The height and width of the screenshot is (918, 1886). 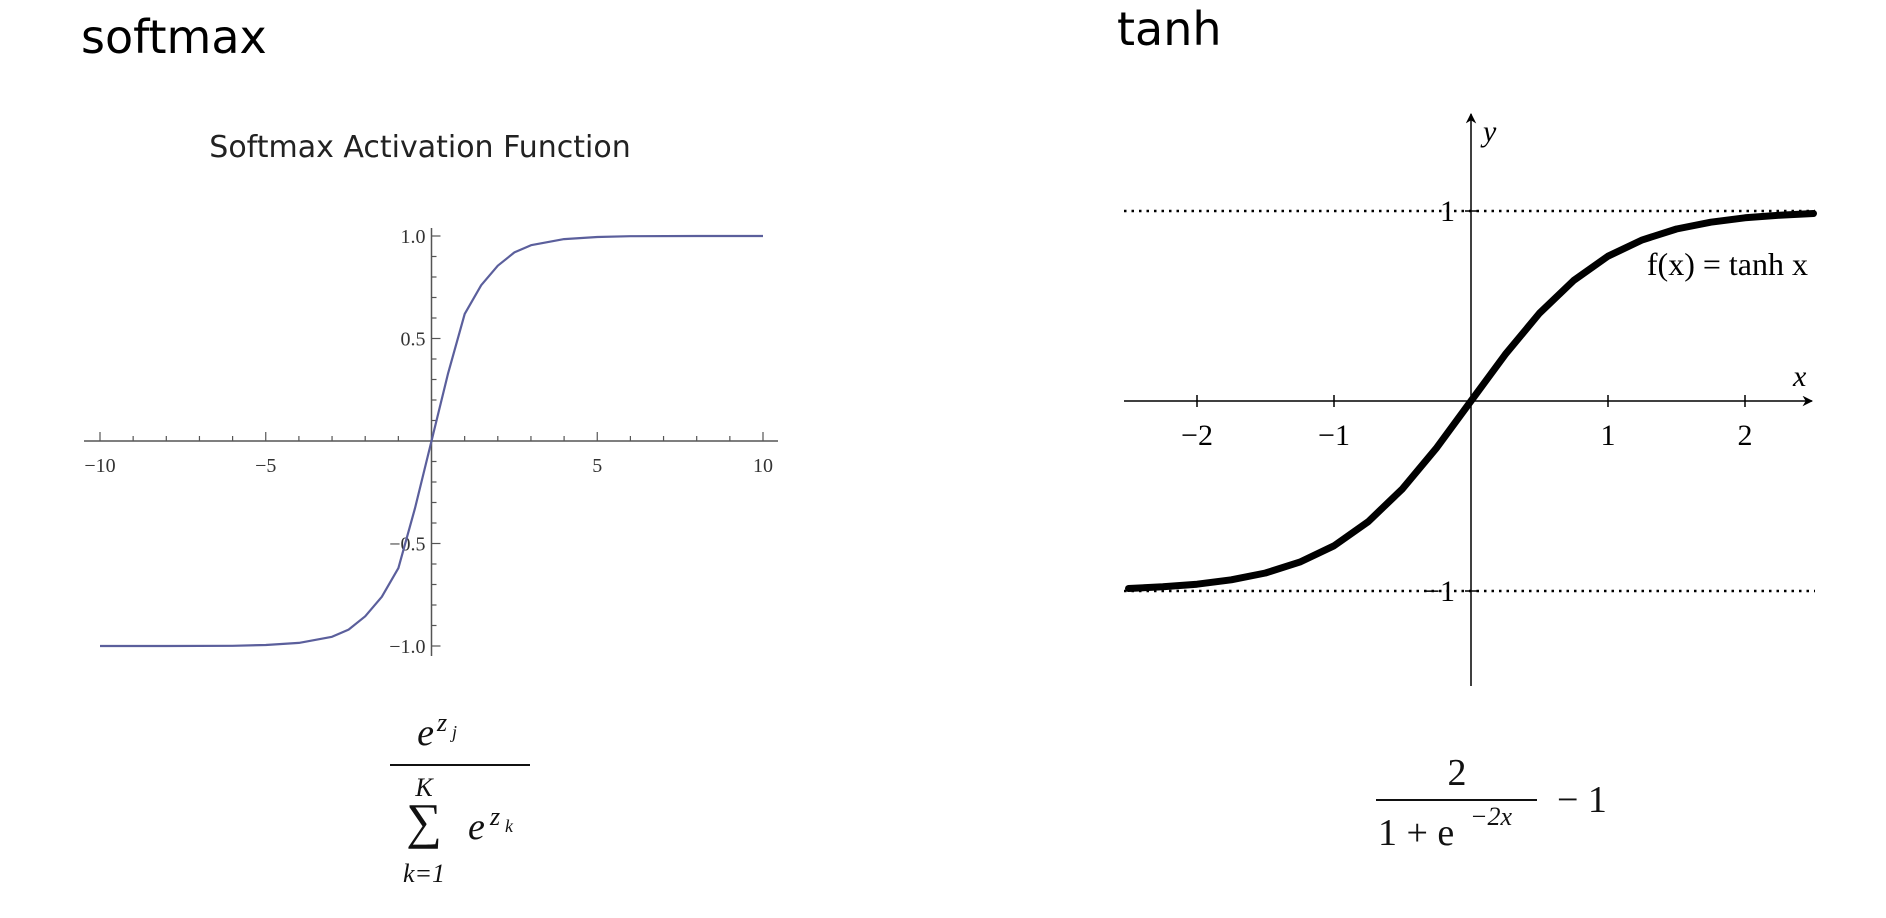 I want to click on softmax-heading: softmax, so click(x=174, y=37).